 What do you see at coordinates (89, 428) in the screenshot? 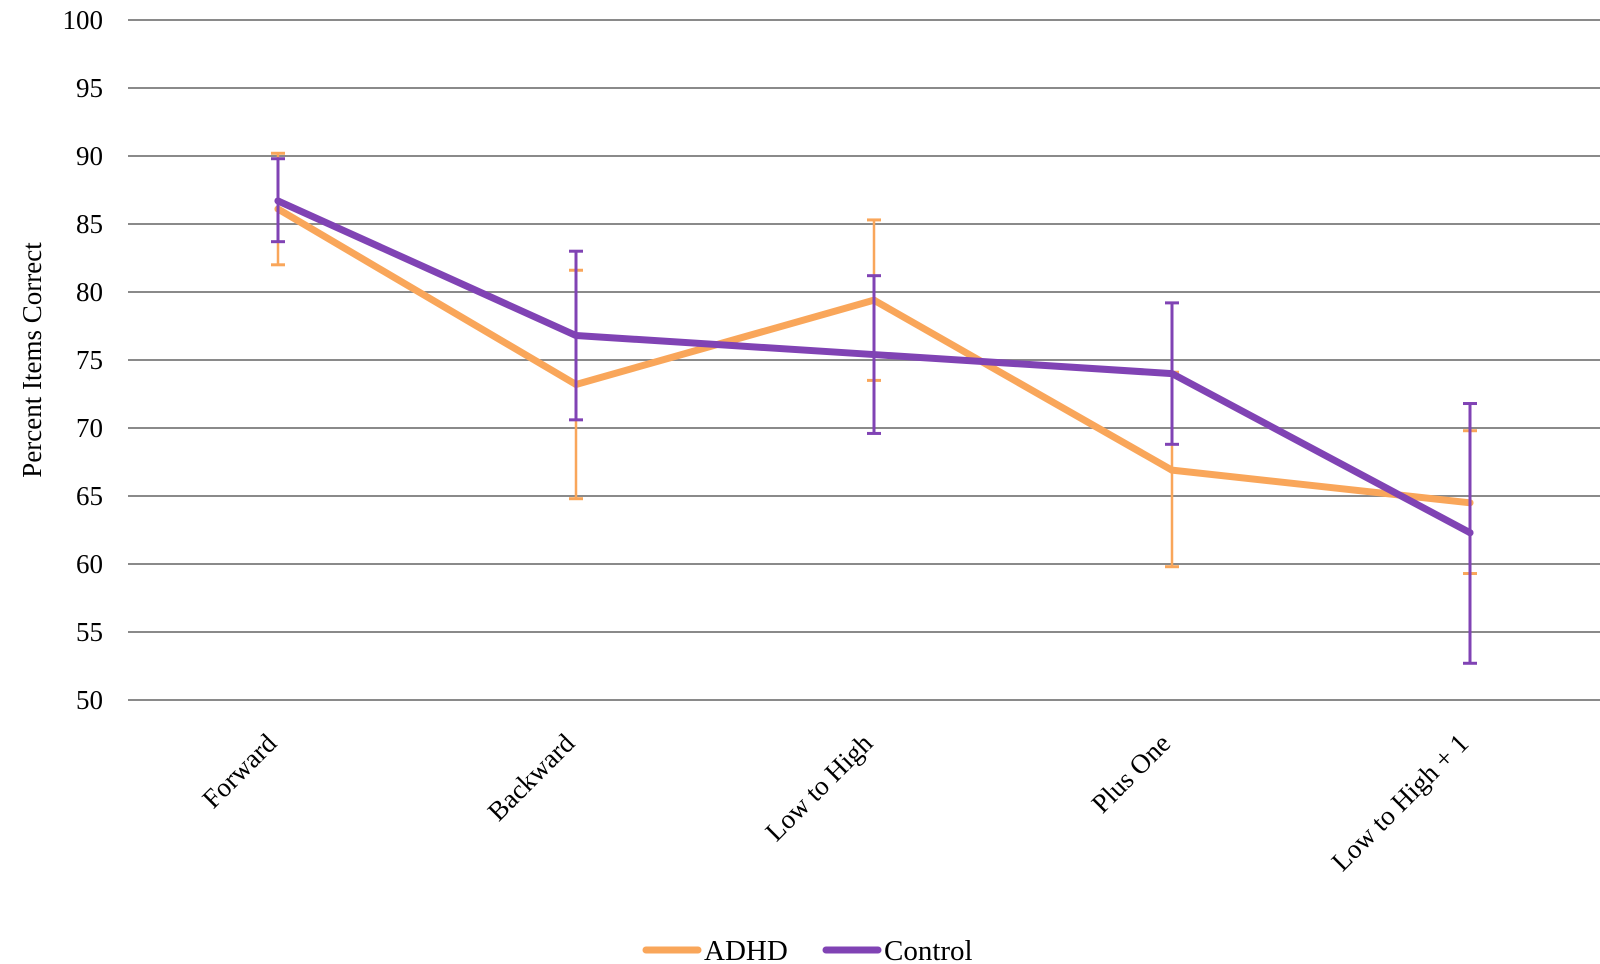
I see `y-tick-label: 70` at bounding box center [89, 428].